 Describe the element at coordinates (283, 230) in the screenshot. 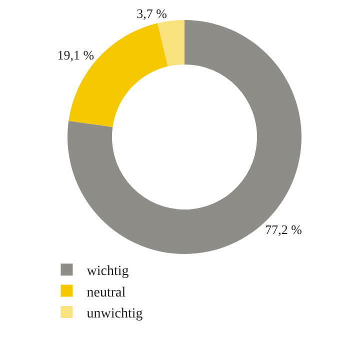

I see `data-label: 77,2 %` at that location.